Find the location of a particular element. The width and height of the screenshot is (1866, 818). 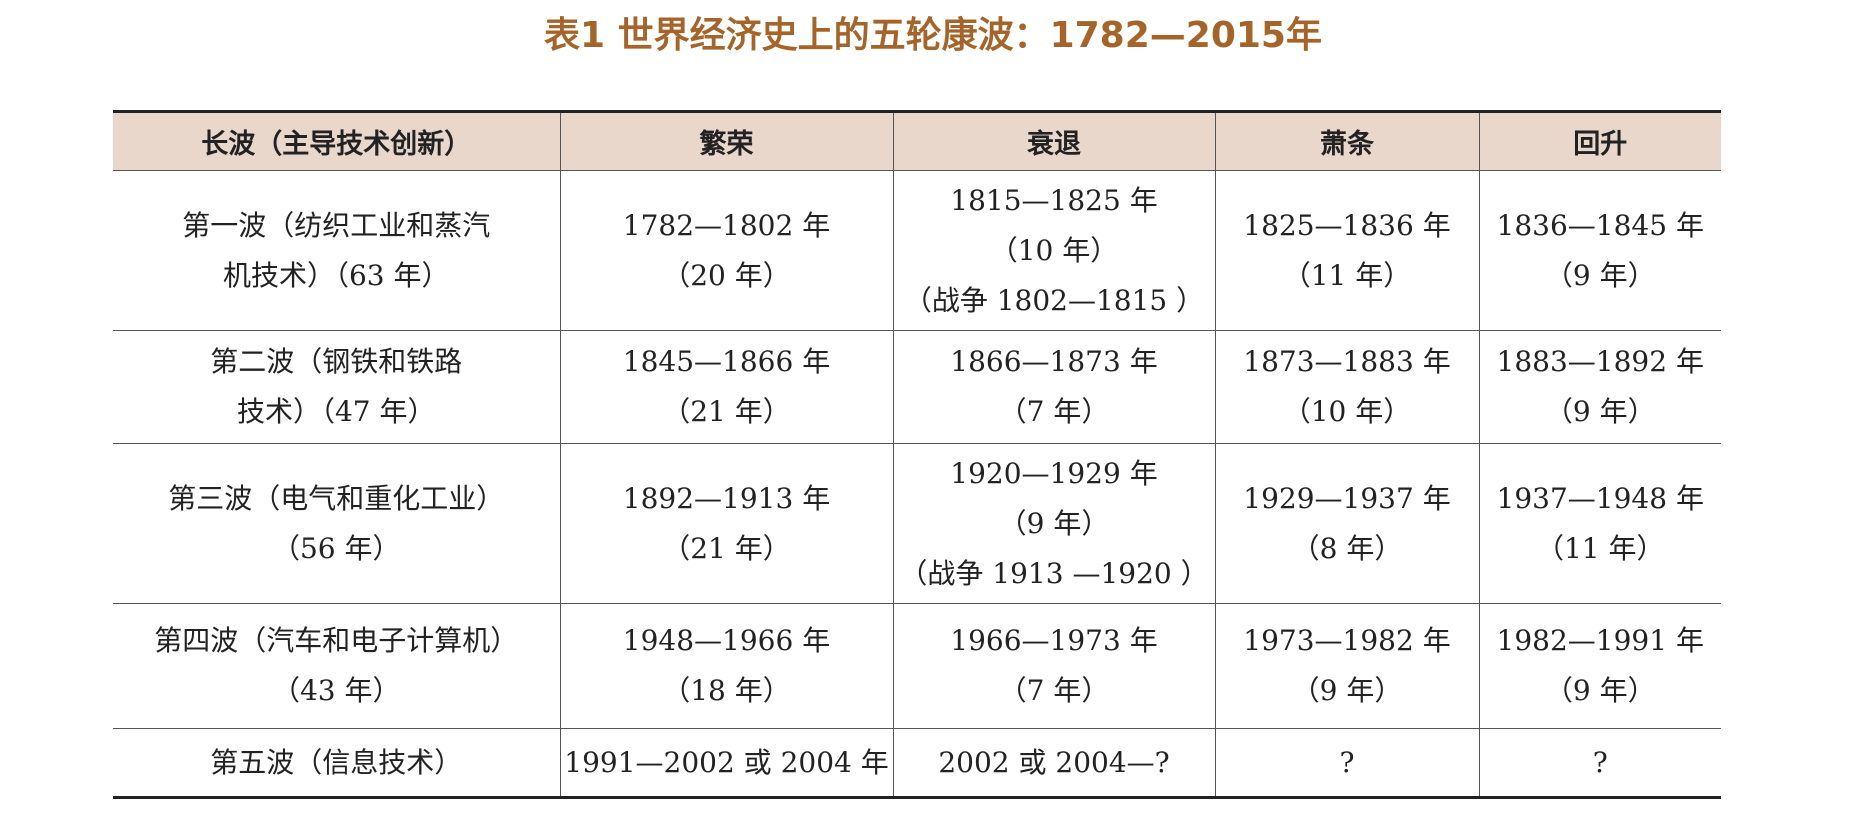

prosperity-cell: 1948—1966 年 （18 年） is located at coordinates (726, 666).